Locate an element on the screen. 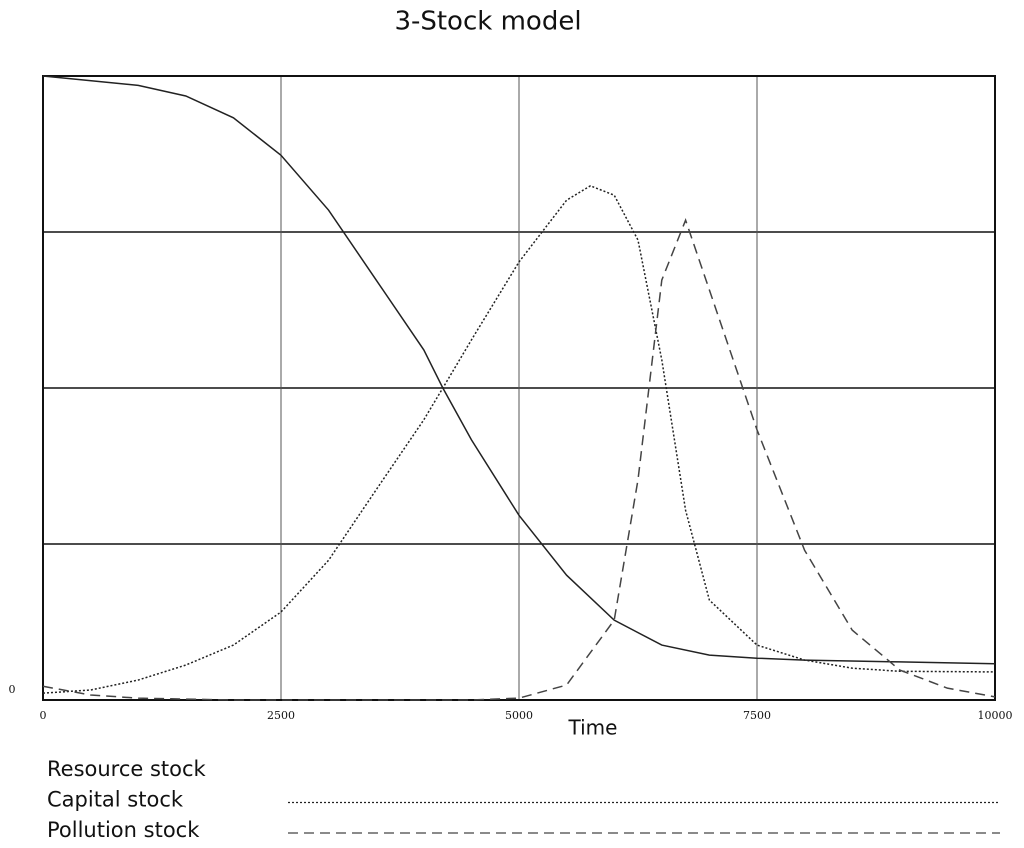 This screenshot has height=848, width=1024. x-tick-label: 7500 is located at coordinates (757, 715).